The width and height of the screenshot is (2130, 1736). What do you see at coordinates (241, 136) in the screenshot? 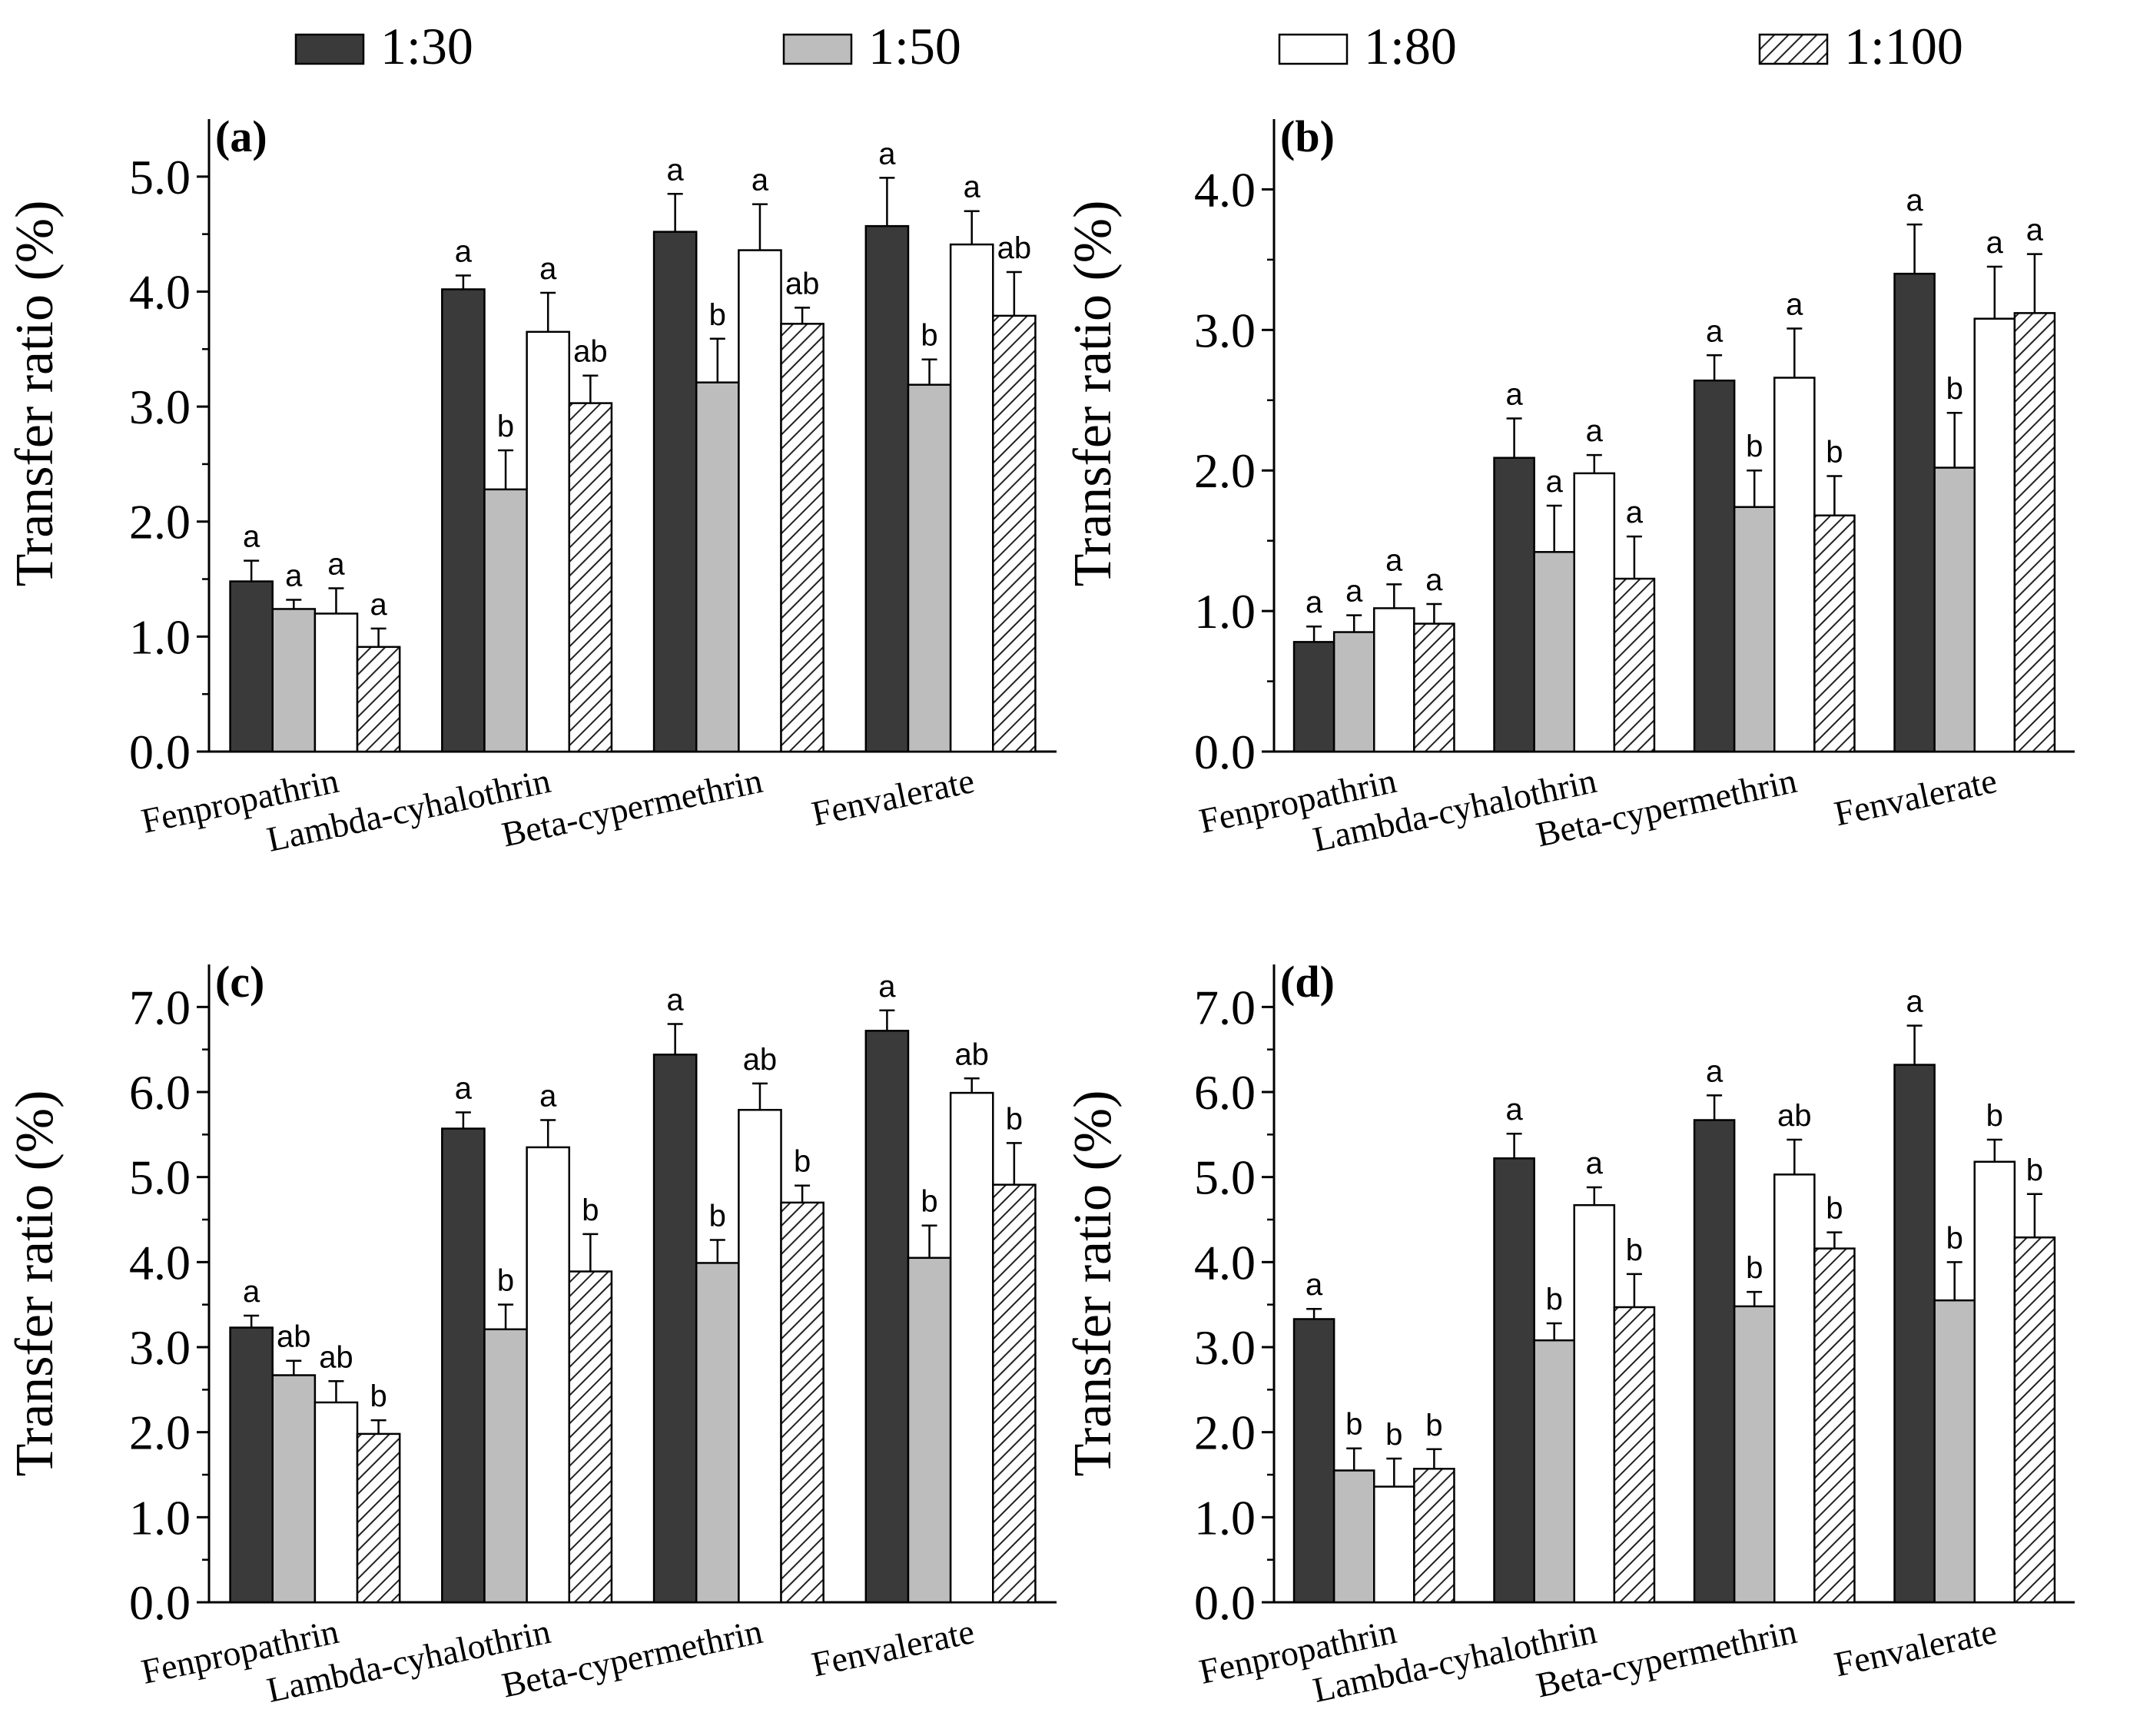
I see `panel-label: (a)` at bounding box center [241, 136].